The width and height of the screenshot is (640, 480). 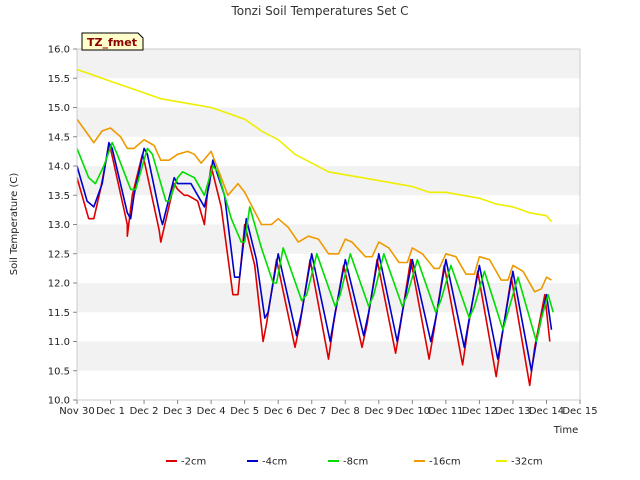 I want to click on y-tick-label: 12.0, so click(x=59, y=284).